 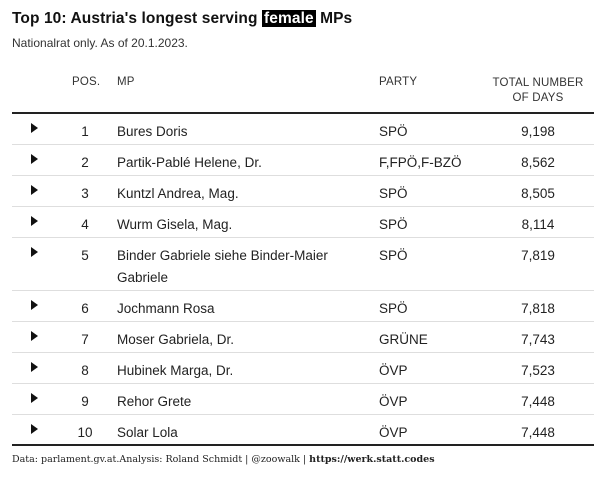 I want to click on row-pos: 6, so click(x=85, y=308).